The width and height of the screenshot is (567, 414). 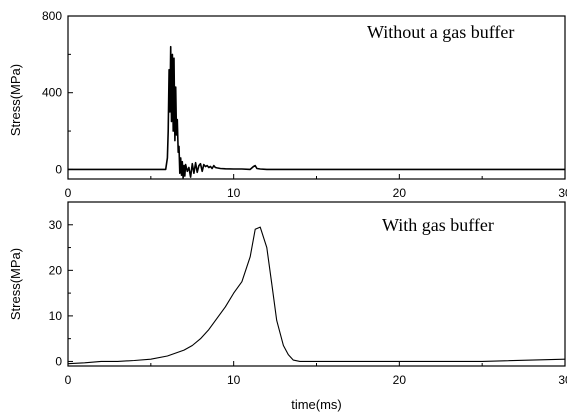 I want to click on y-tick-label: 30, so click(x=56, y=225).